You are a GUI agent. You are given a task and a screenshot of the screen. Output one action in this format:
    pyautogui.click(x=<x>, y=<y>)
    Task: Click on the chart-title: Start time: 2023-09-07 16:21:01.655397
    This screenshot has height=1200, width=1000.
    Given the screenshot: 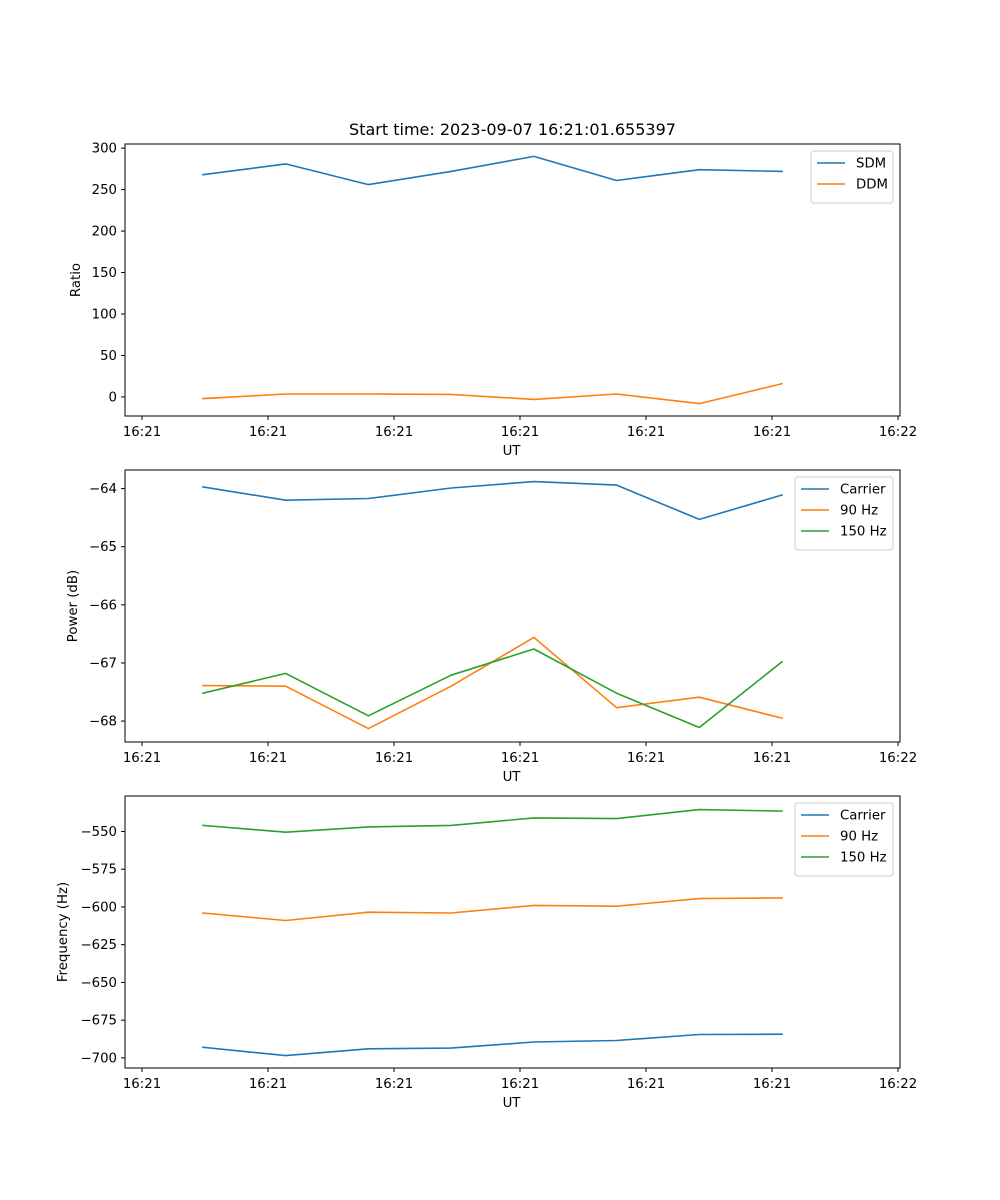 What is the action you would take?
    pyautogui.click(x=512, y=129)
    